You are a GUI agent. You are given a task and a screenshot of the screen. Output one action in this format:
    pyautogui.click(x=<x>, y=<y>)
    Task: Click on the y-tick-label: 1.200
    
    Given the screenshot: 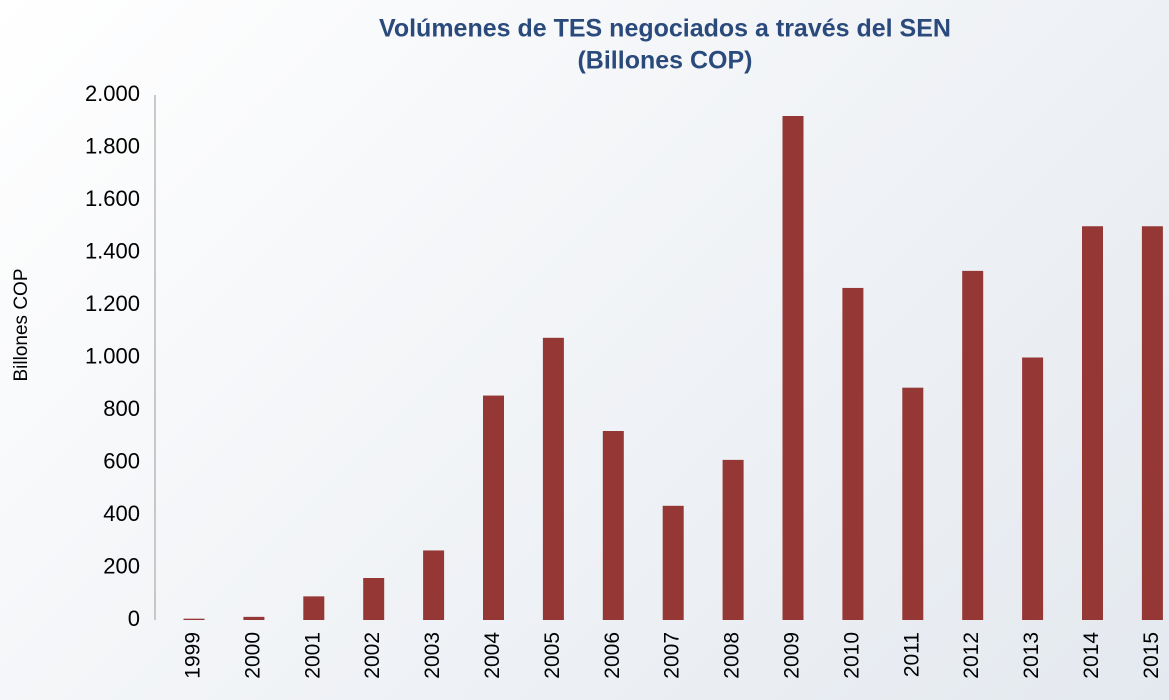 What is the action you would take?
    pyautogui.click(x=112, y=303)
    